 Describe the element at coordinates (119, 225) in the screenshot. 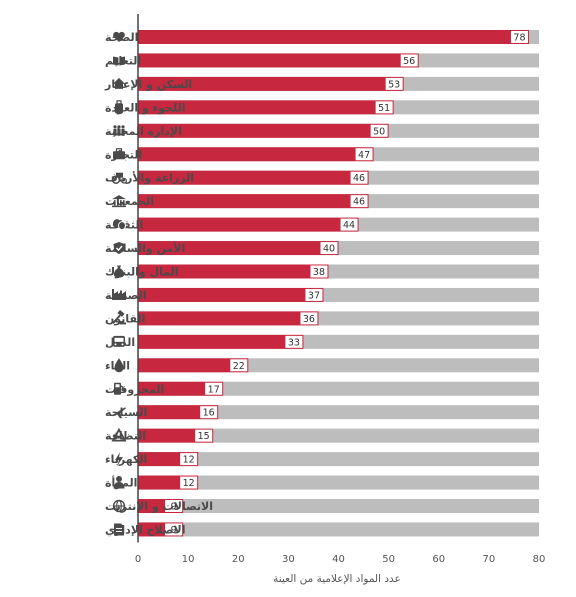

I see `theater-masks-icon` at that location.